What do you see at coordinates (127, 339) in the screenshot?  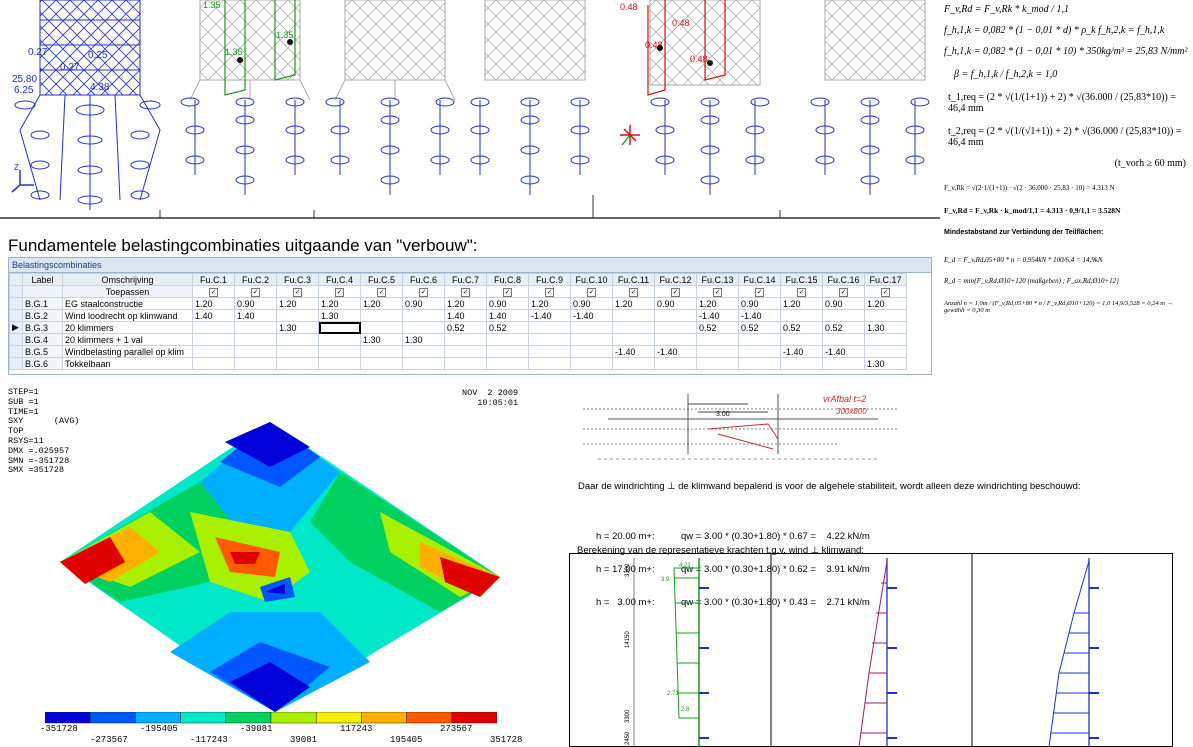 I see `cell-description: 20 klimmers + 1 val` at bounding box center [127, 339].